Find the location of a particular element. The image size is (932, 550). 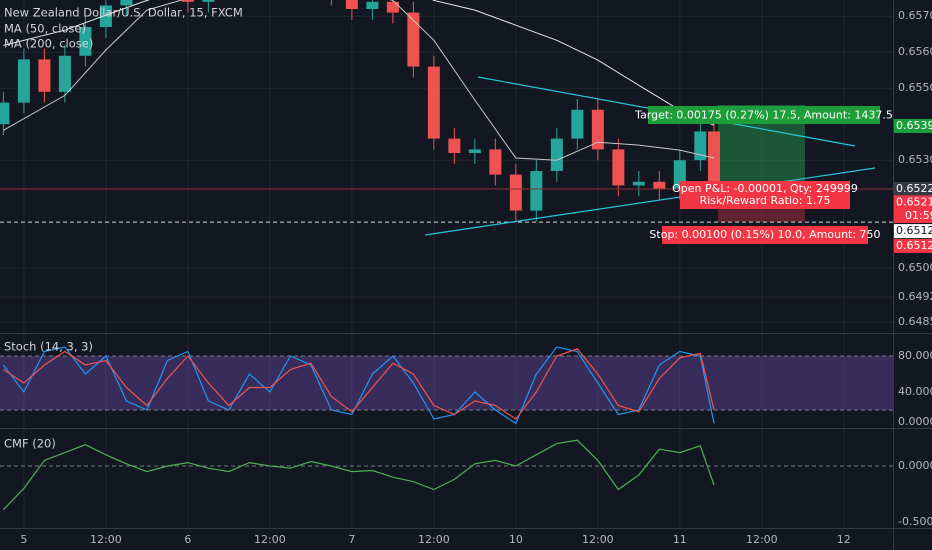

trend-line is located at coordinates (650, 201).